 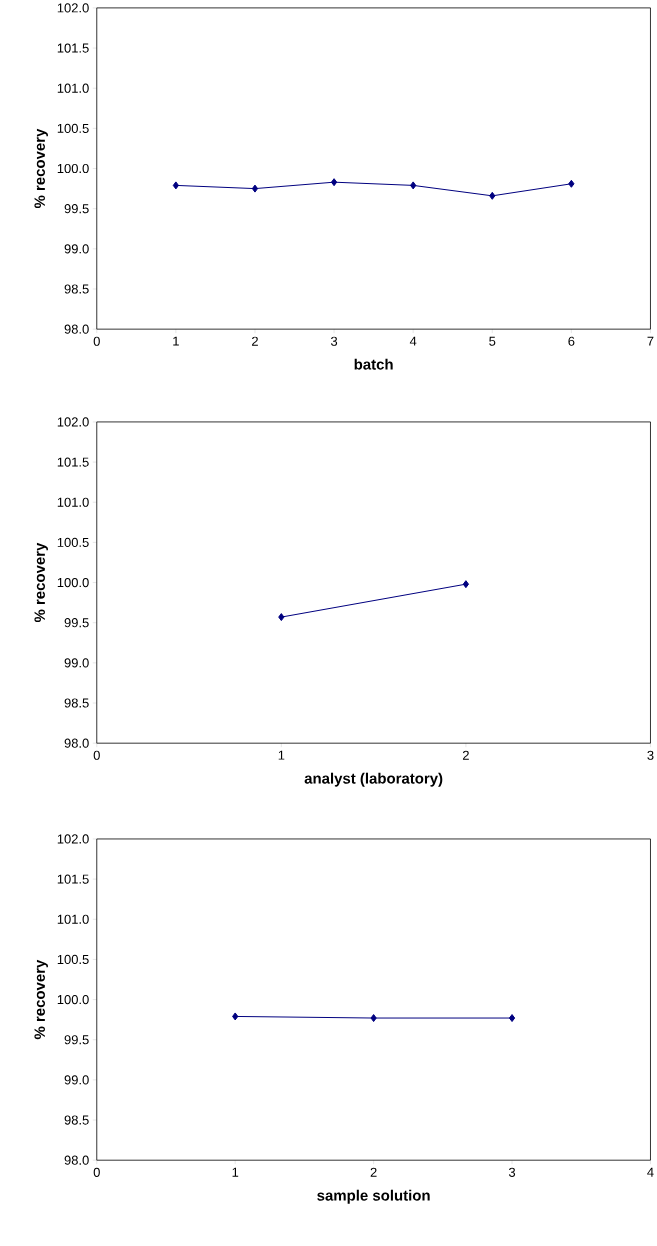 What do you see at coordinates (571, 341) in the screenshot?
I see `x-tick-label: 6` at bounding box center [571, 341].